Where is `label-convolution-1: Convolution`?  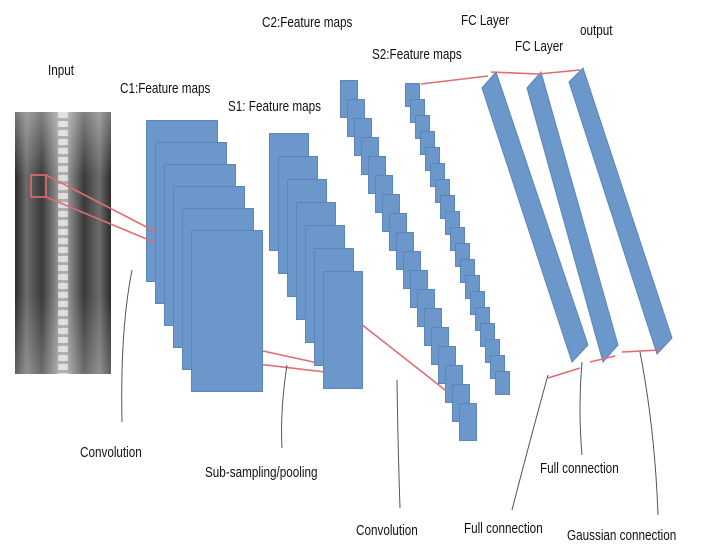
label-convolution-1: Convolution is located at coordinates (111, 452).